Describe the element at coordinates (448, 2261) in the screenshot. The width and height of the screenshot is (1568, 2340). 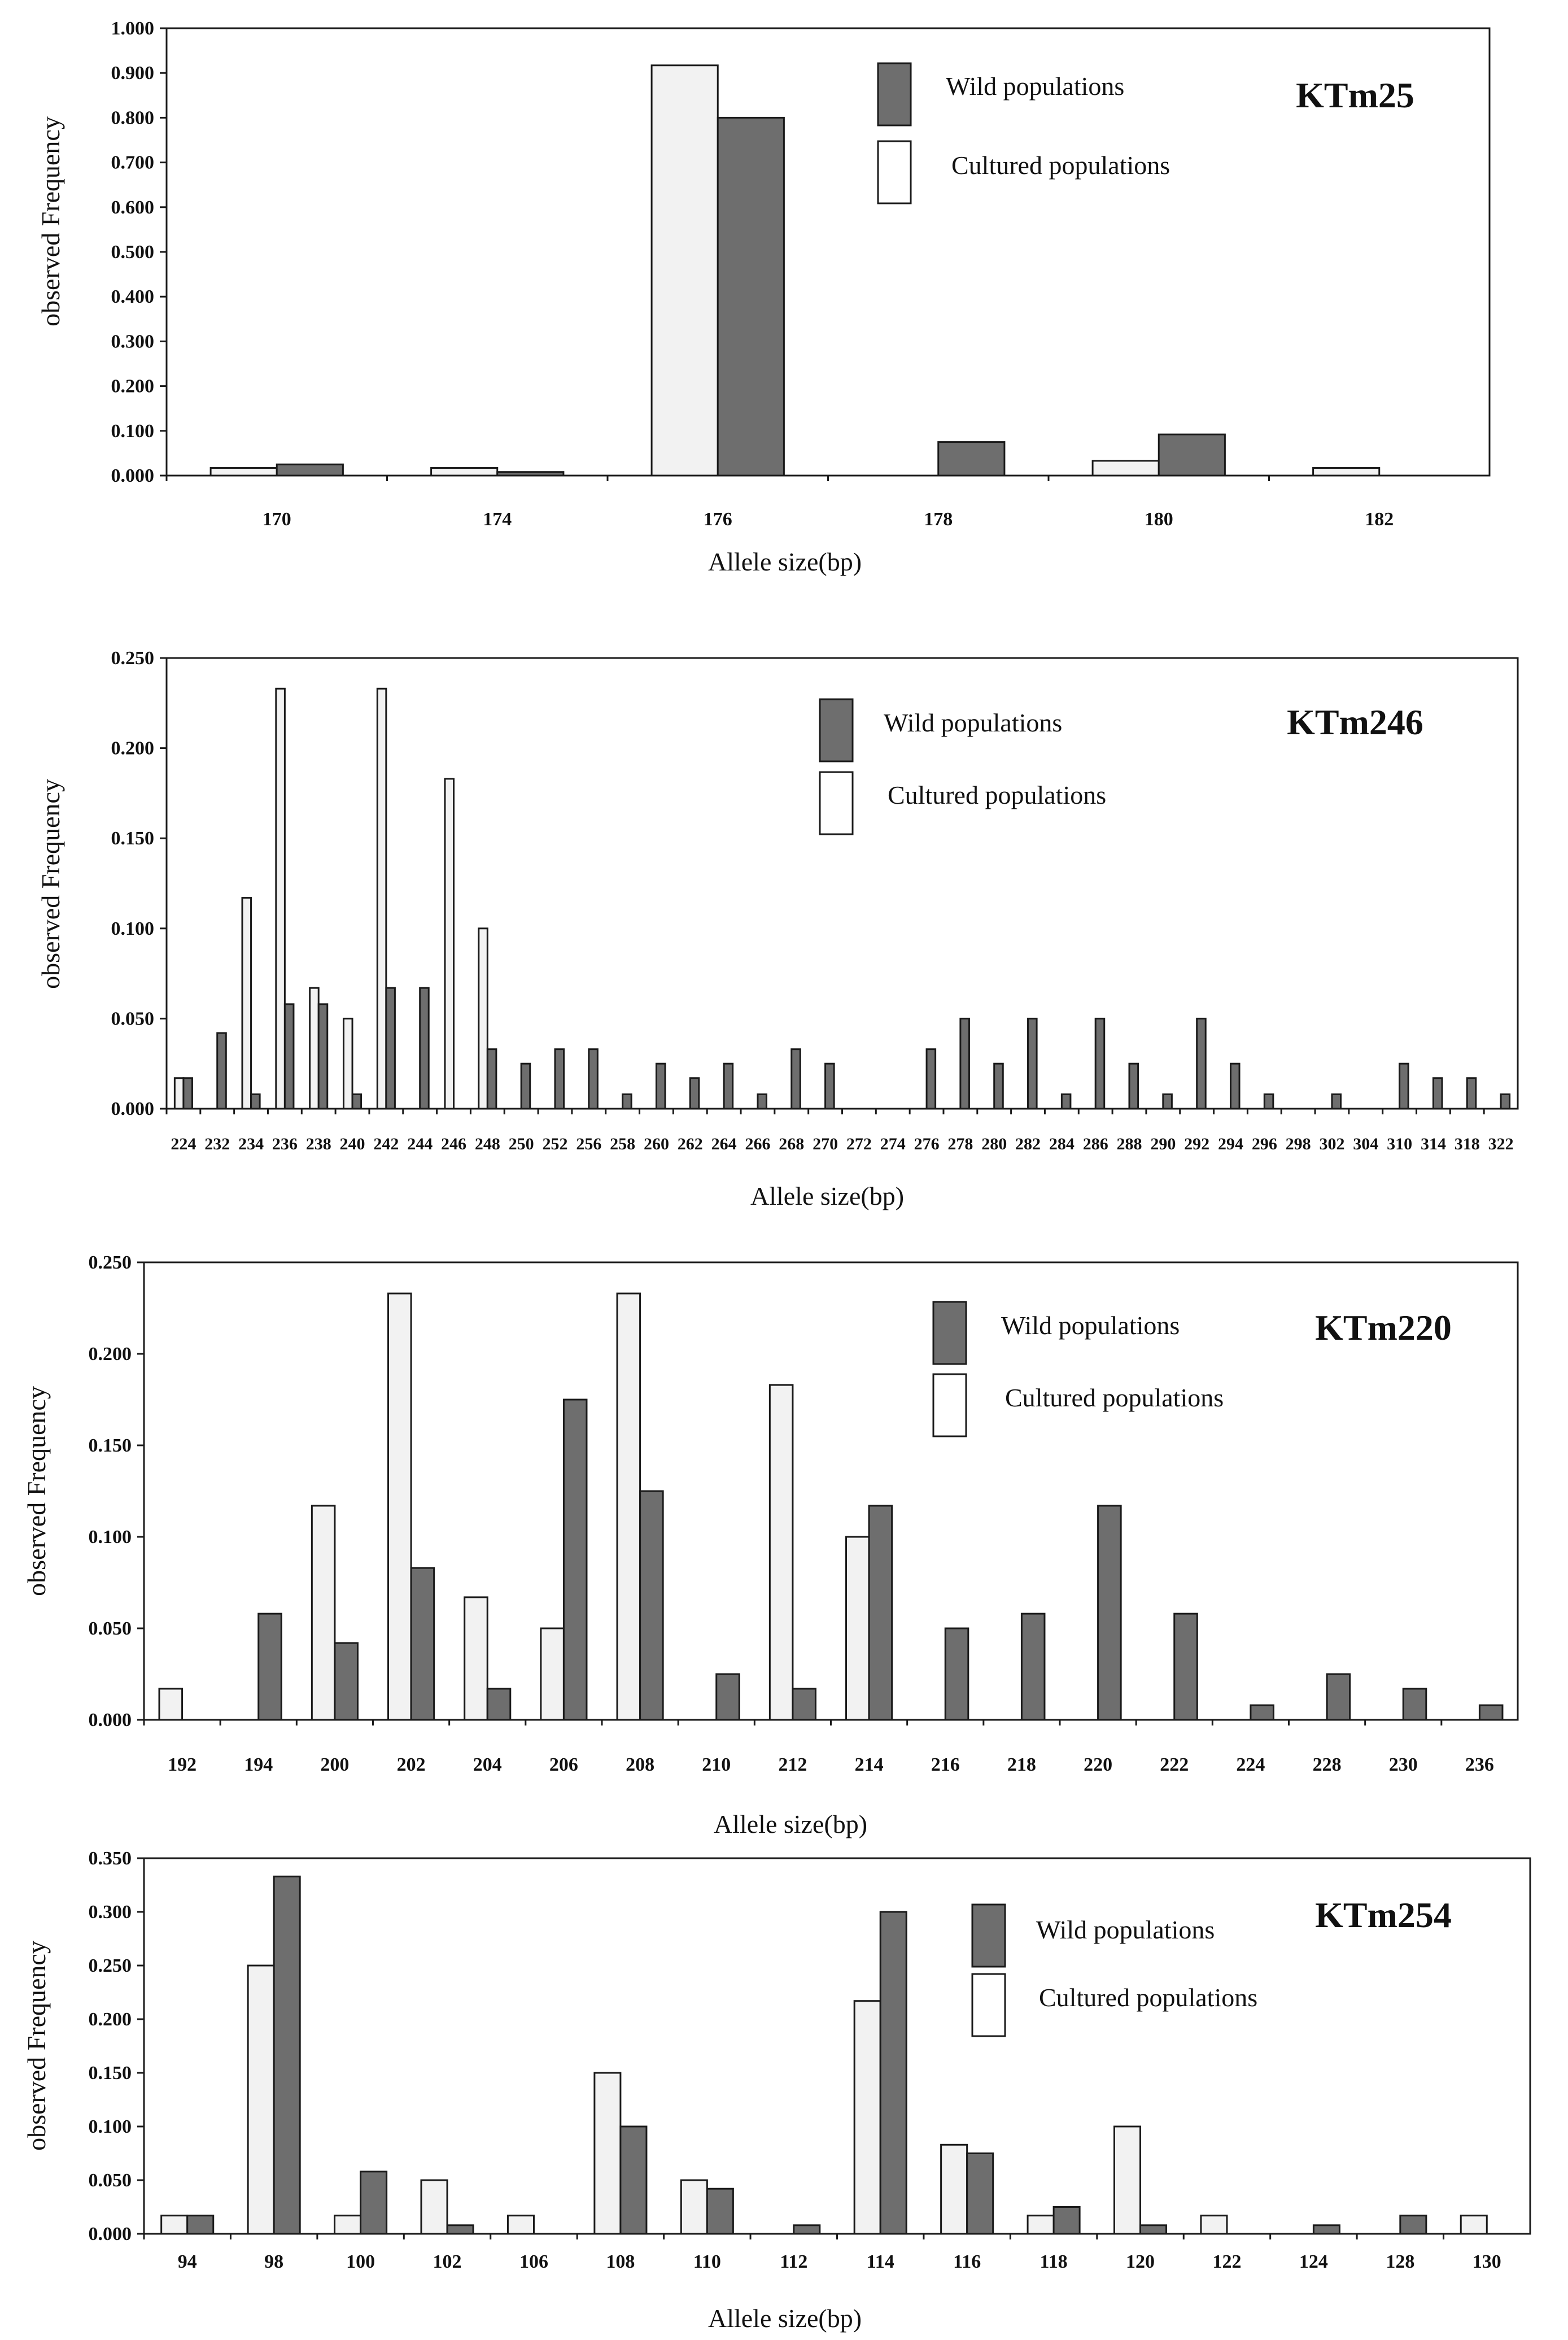
I see `x-tick-label: 102` at that location.